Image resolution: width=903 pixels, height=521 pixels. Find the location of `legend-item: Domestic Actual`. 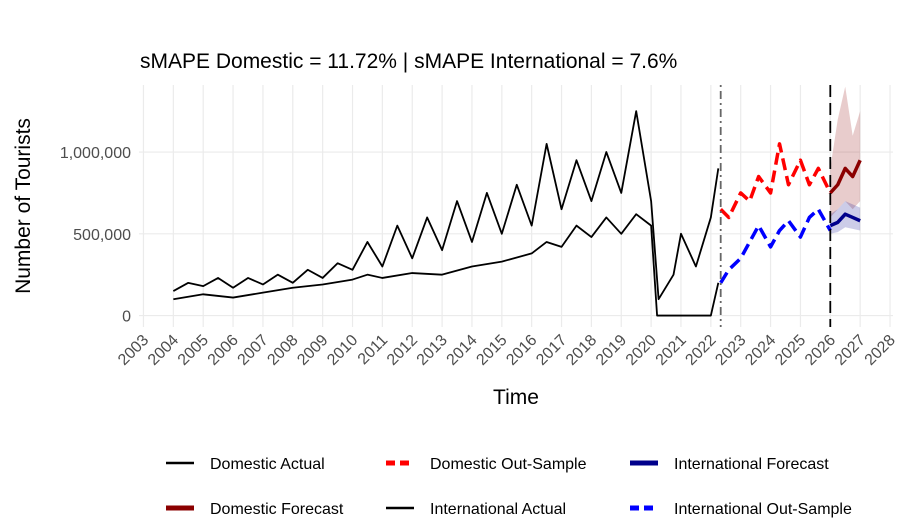

legend-item: Domestic Actual is located at coordinates (245, 464).